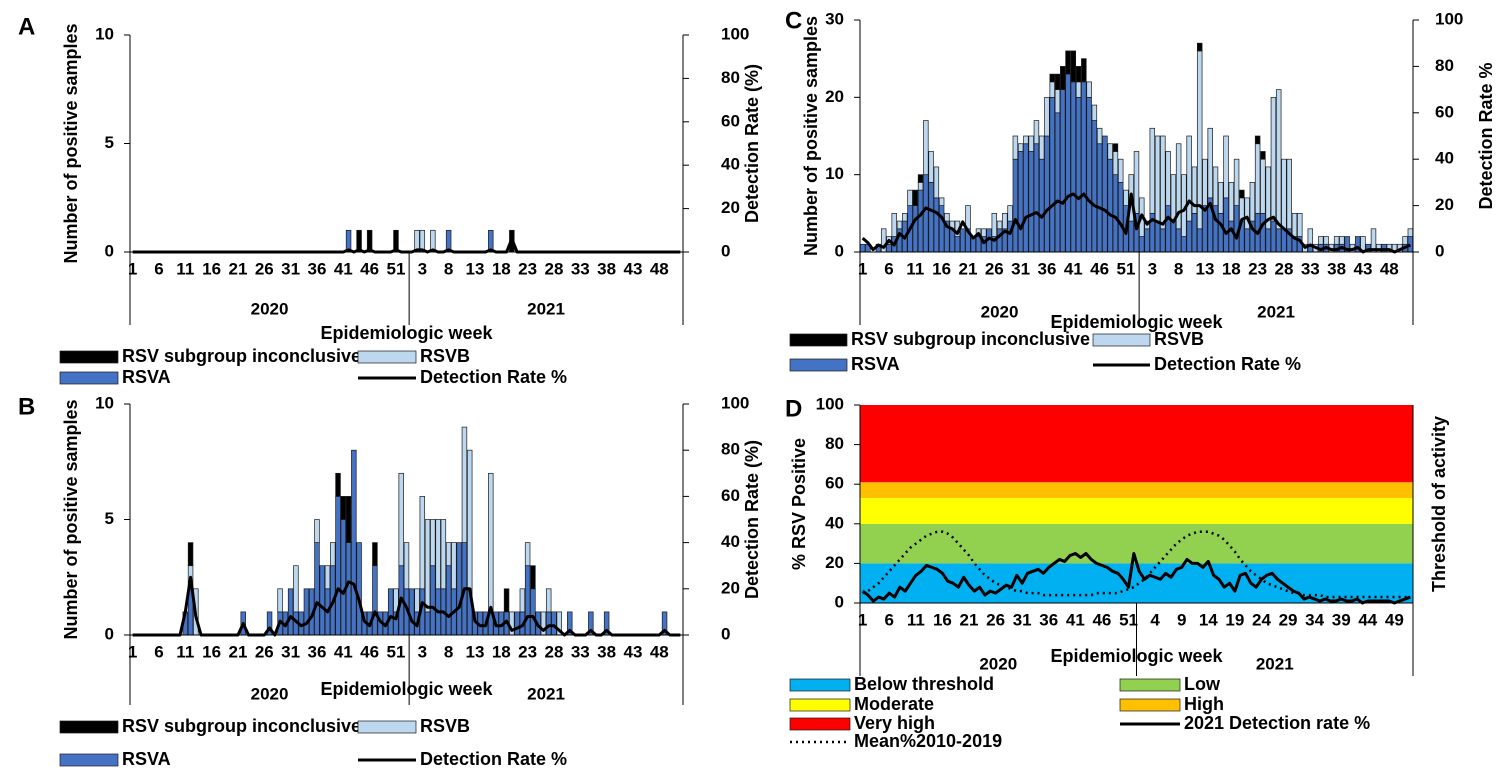 This screenshot has height=774, width=1499. Describe the element at coordinates (1257, 268) in the screenshot. I see `x-tick-label: 23` at that location.